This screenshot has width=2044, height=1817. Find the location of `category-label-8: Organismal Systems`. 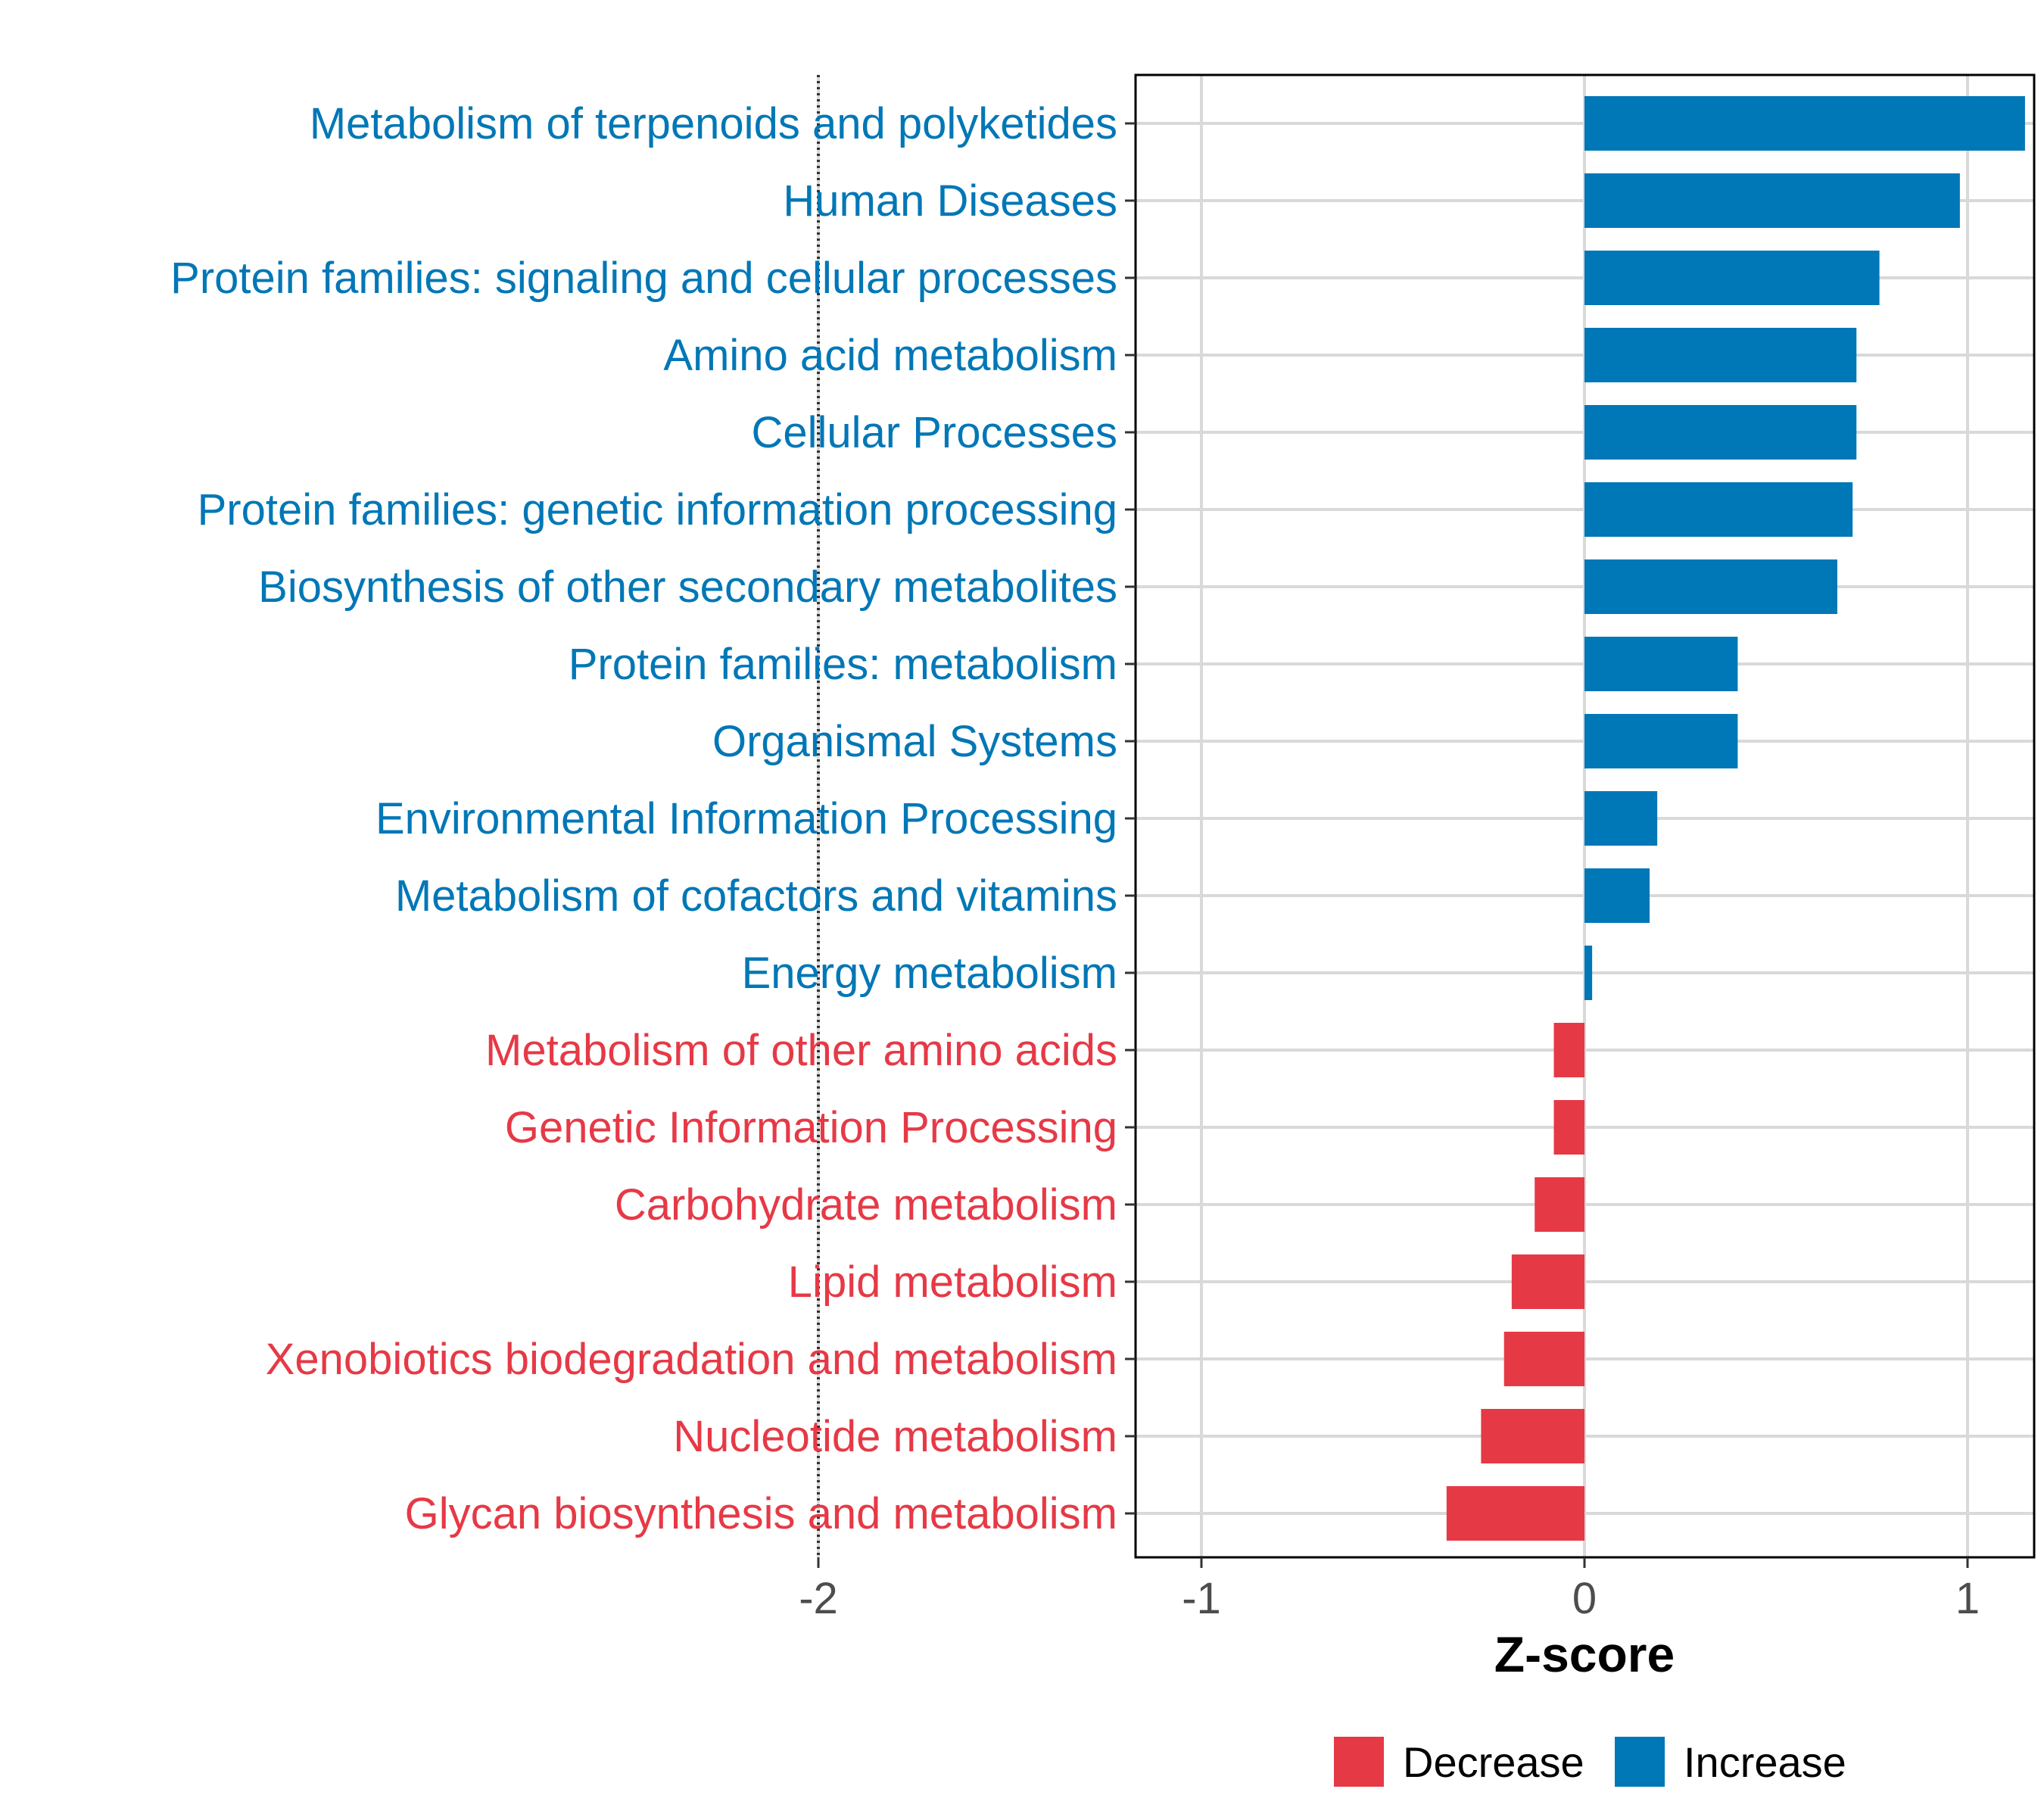

category-label-8: Organismal Systems is located at coordinates (914, 741).